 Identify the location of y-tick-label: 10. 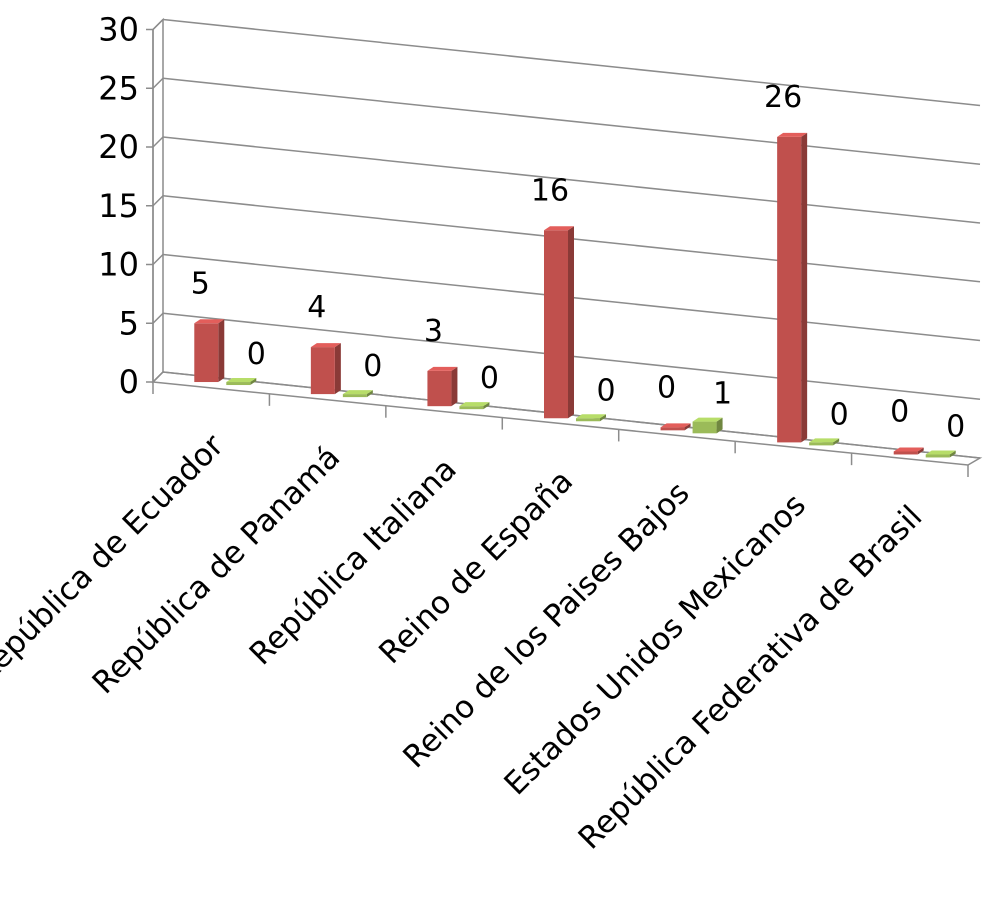
(118, 265).